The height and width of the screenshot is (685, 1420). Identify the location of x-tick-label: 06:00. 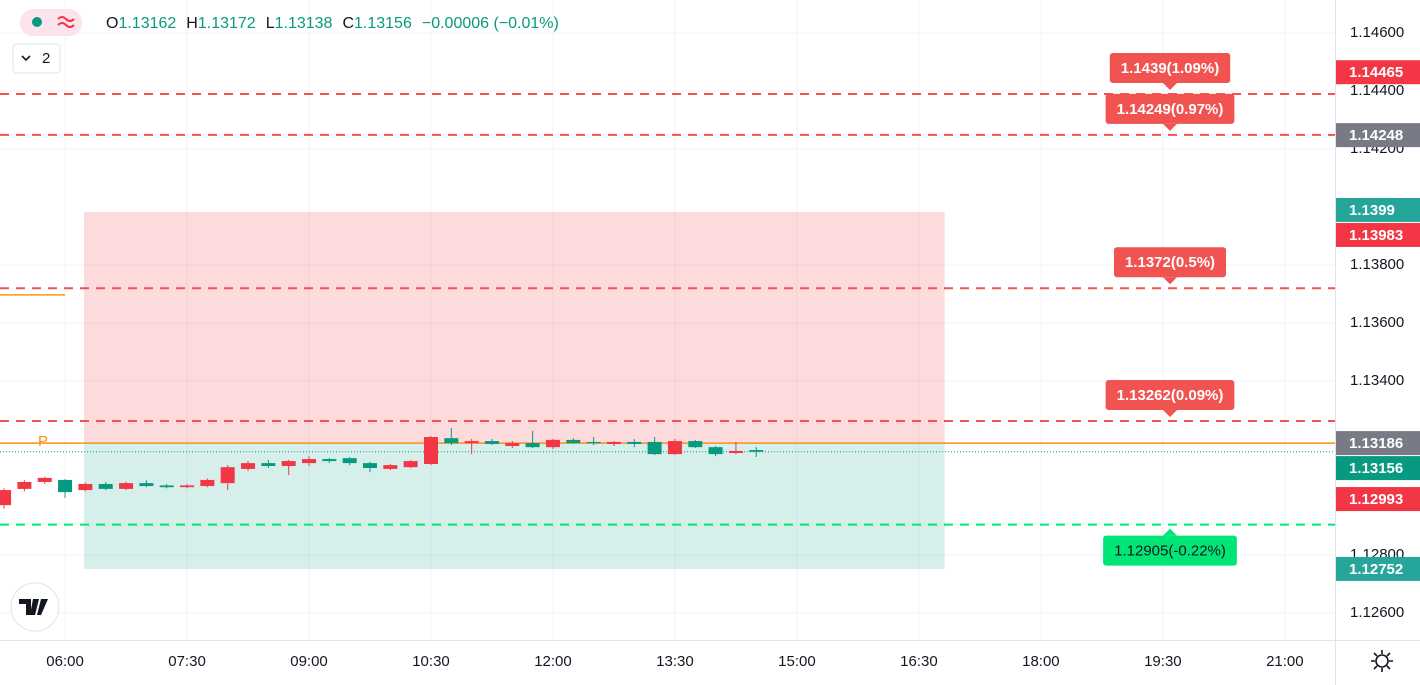
(65, 661).